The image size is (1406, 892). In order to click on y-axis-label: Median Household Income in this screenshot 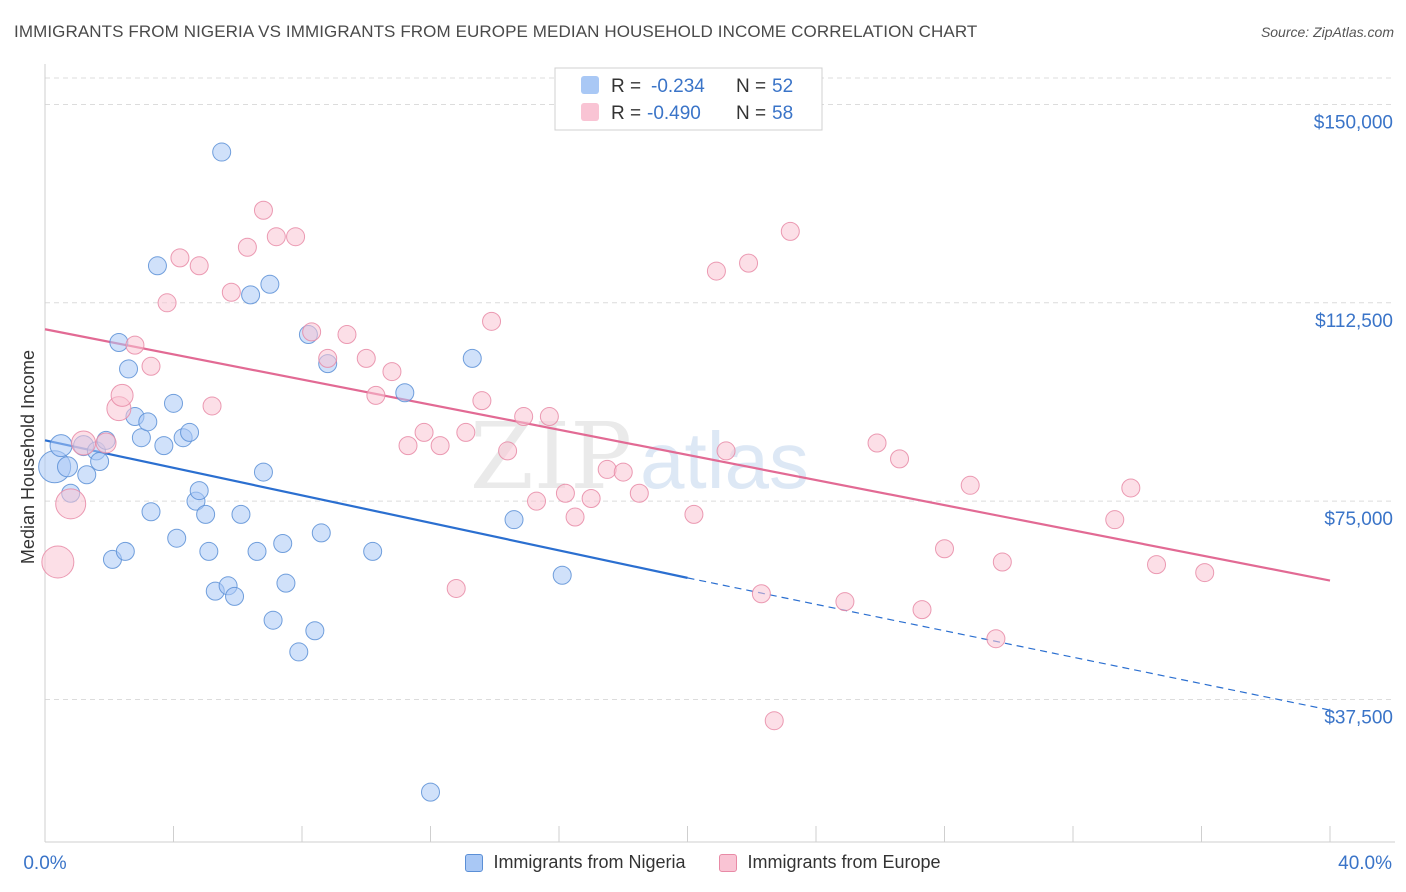, I will do `click(28, 457)`.